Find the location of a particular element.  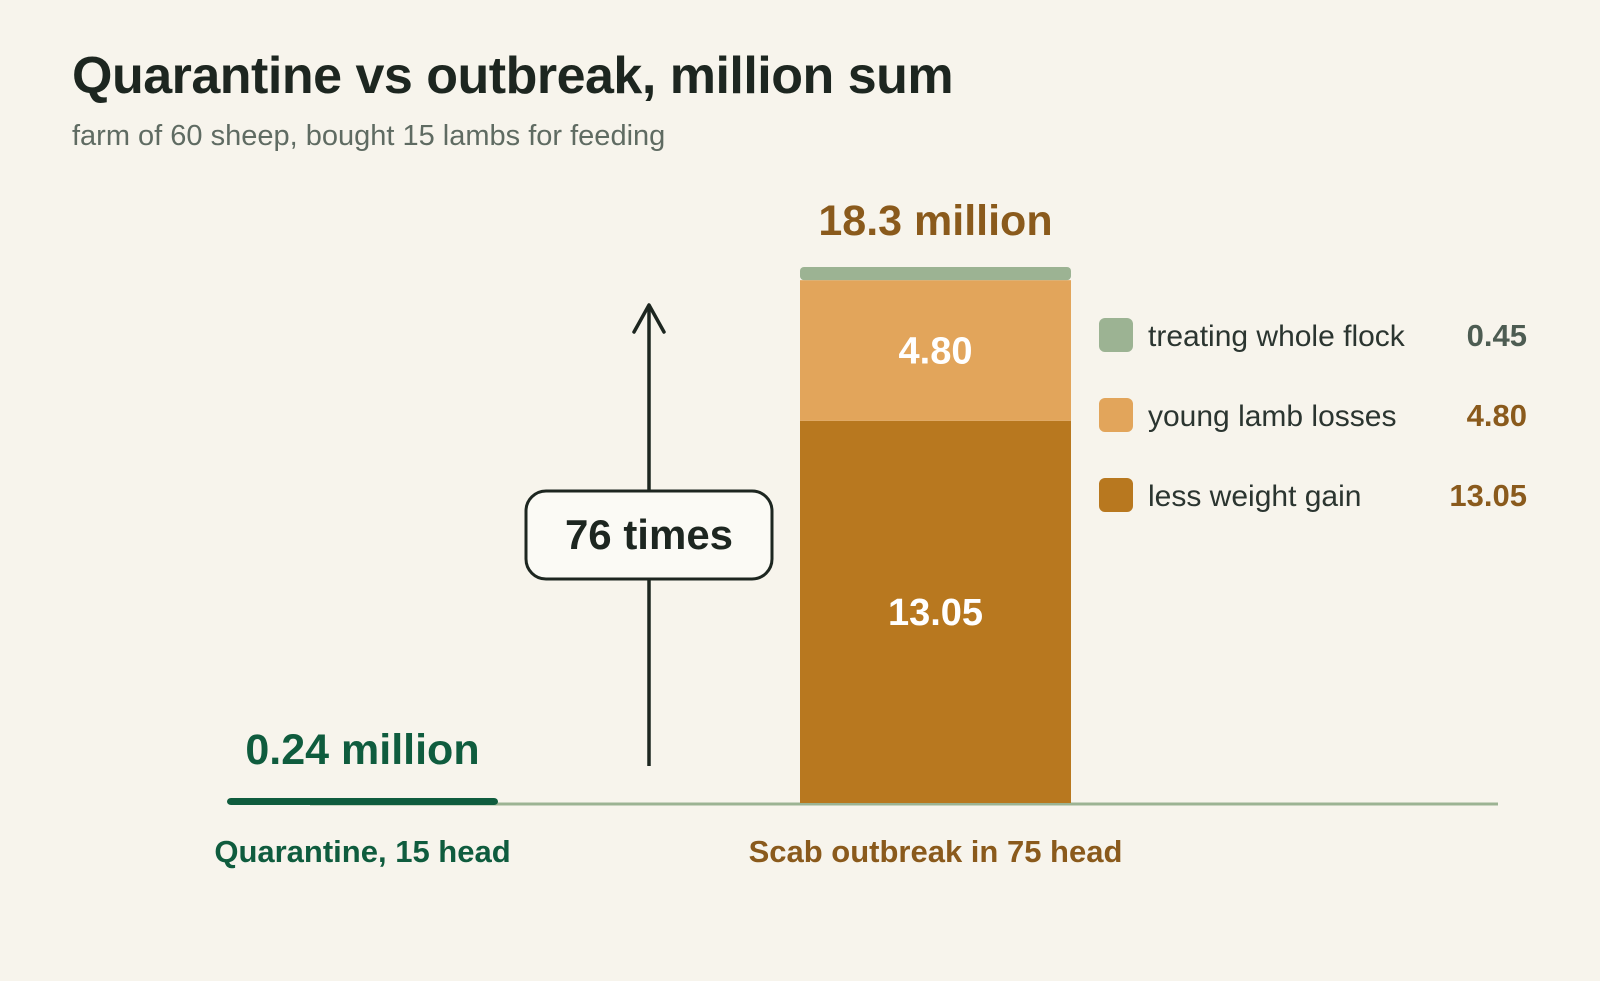

bar-segment-treating is located at coordinates (935, 274).